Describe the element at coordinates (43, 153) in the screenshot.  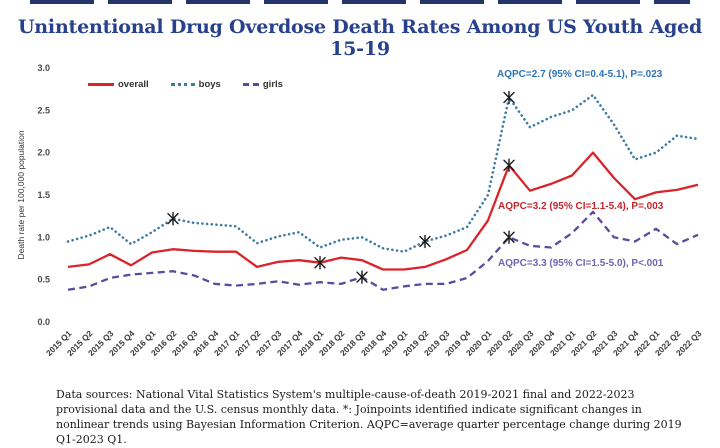
I see `svg-text: 2.0` at that location.